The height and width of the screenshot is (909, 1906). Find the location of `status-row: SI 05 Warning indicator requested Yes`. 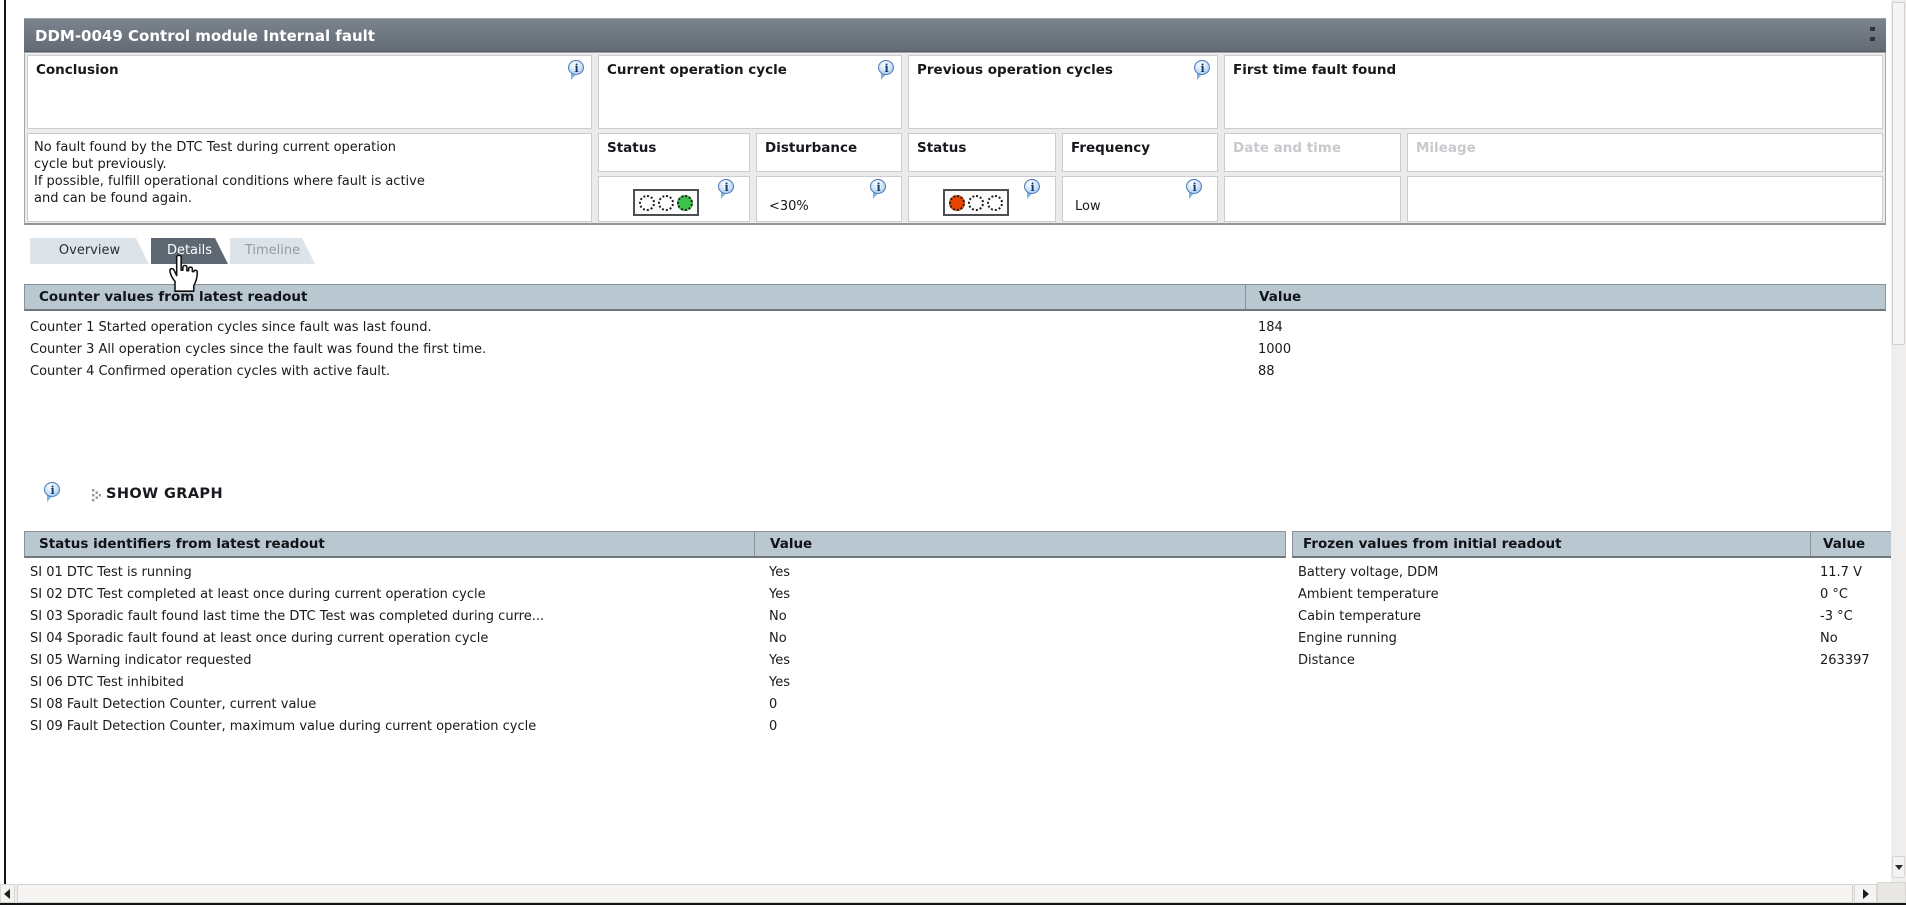

status-row: SI 05 Warning indicator requested Yes is located at coordinates (410, 660).